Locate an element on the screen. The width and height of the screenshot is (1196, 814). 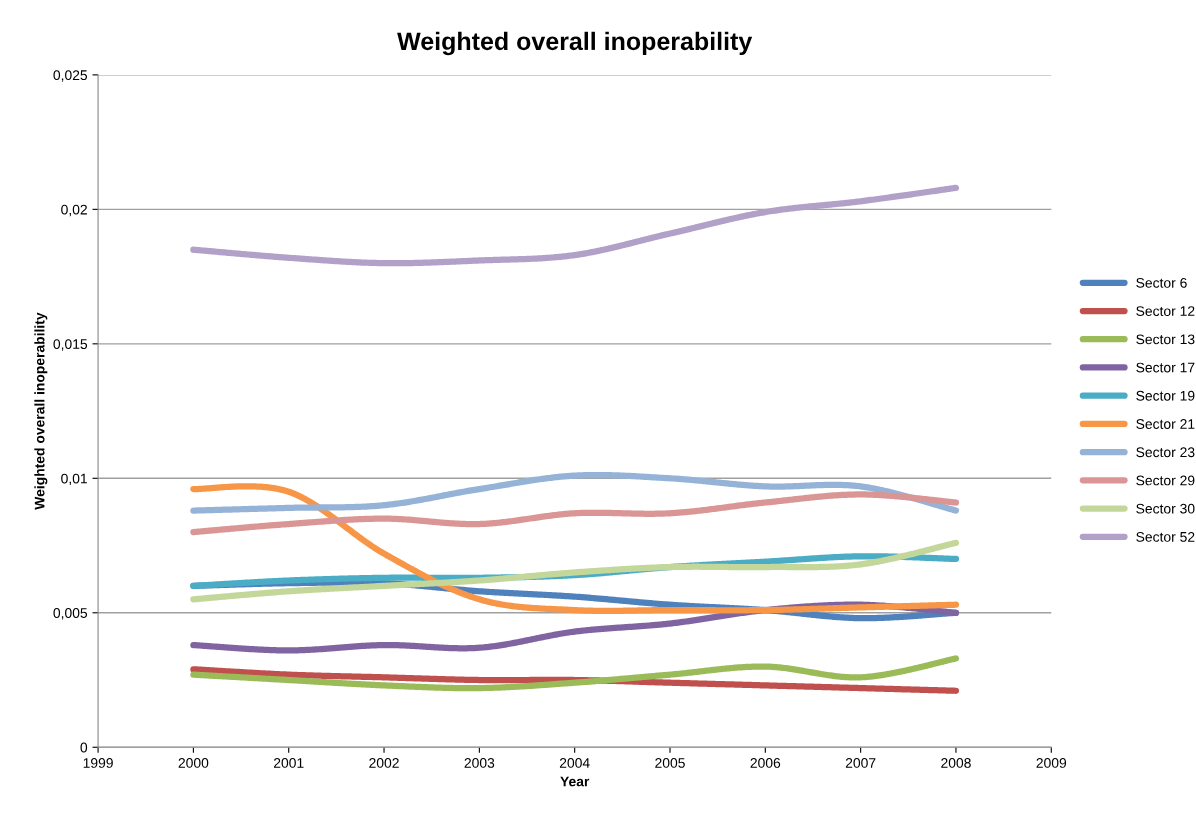
x-tick-label: 2008 is located at coordinates (956, 763).